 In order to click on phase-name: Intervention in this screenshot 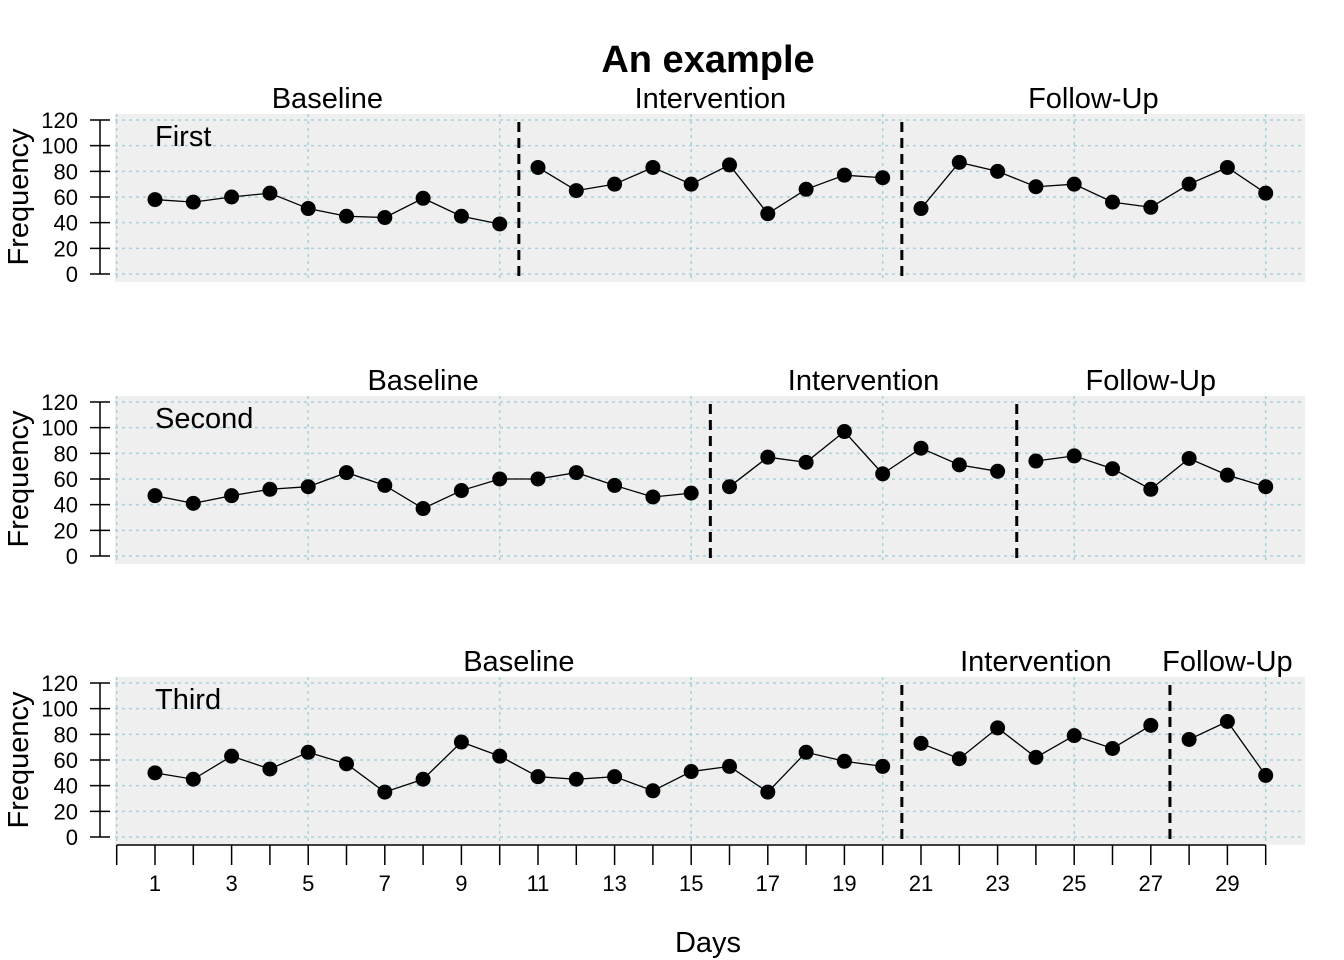, I will do `click(711, 99)`.